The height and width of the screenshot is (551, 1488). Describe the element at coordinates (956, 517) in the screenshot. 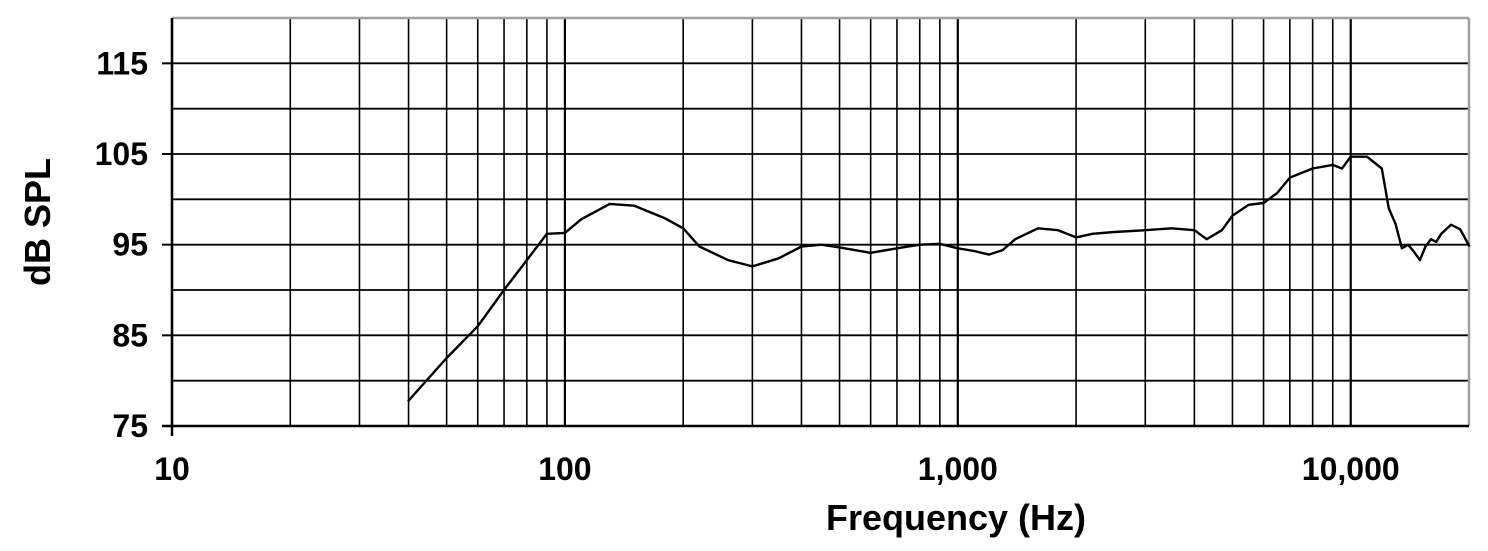

I see `x-axis-title: Frequency (Hz)` at that location.